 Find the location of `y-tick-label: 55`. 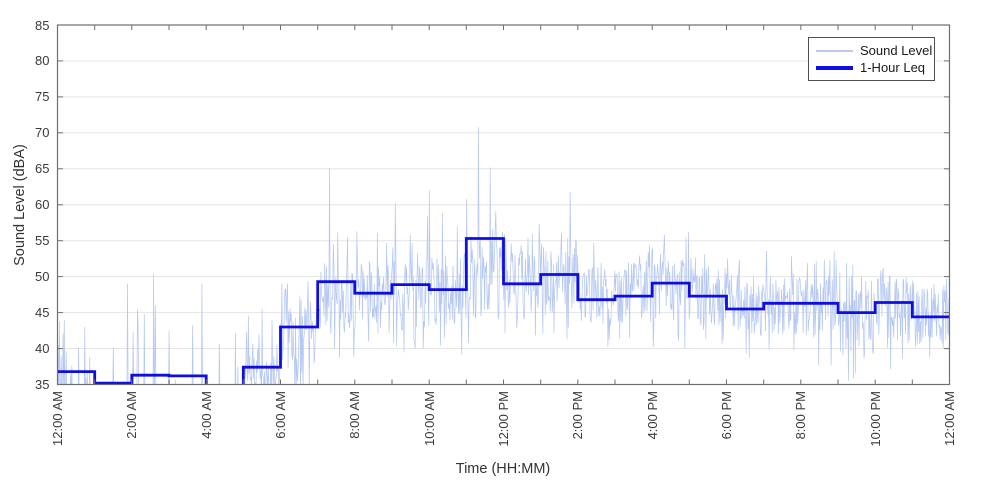

y-tick-label: 55 is located at coordinates (42, 241).